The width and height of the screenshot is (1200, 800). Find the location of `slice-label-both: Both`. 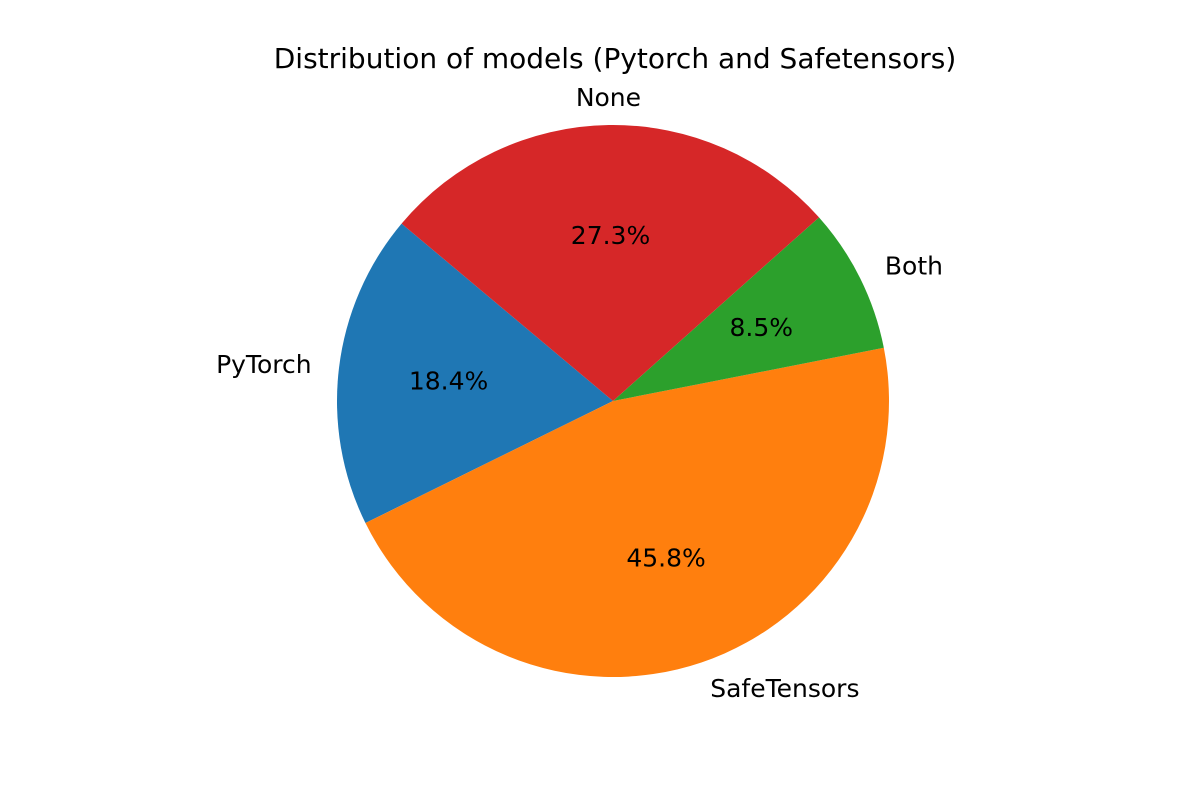

slice-label-both: Both is located at coordinates (914, 265).